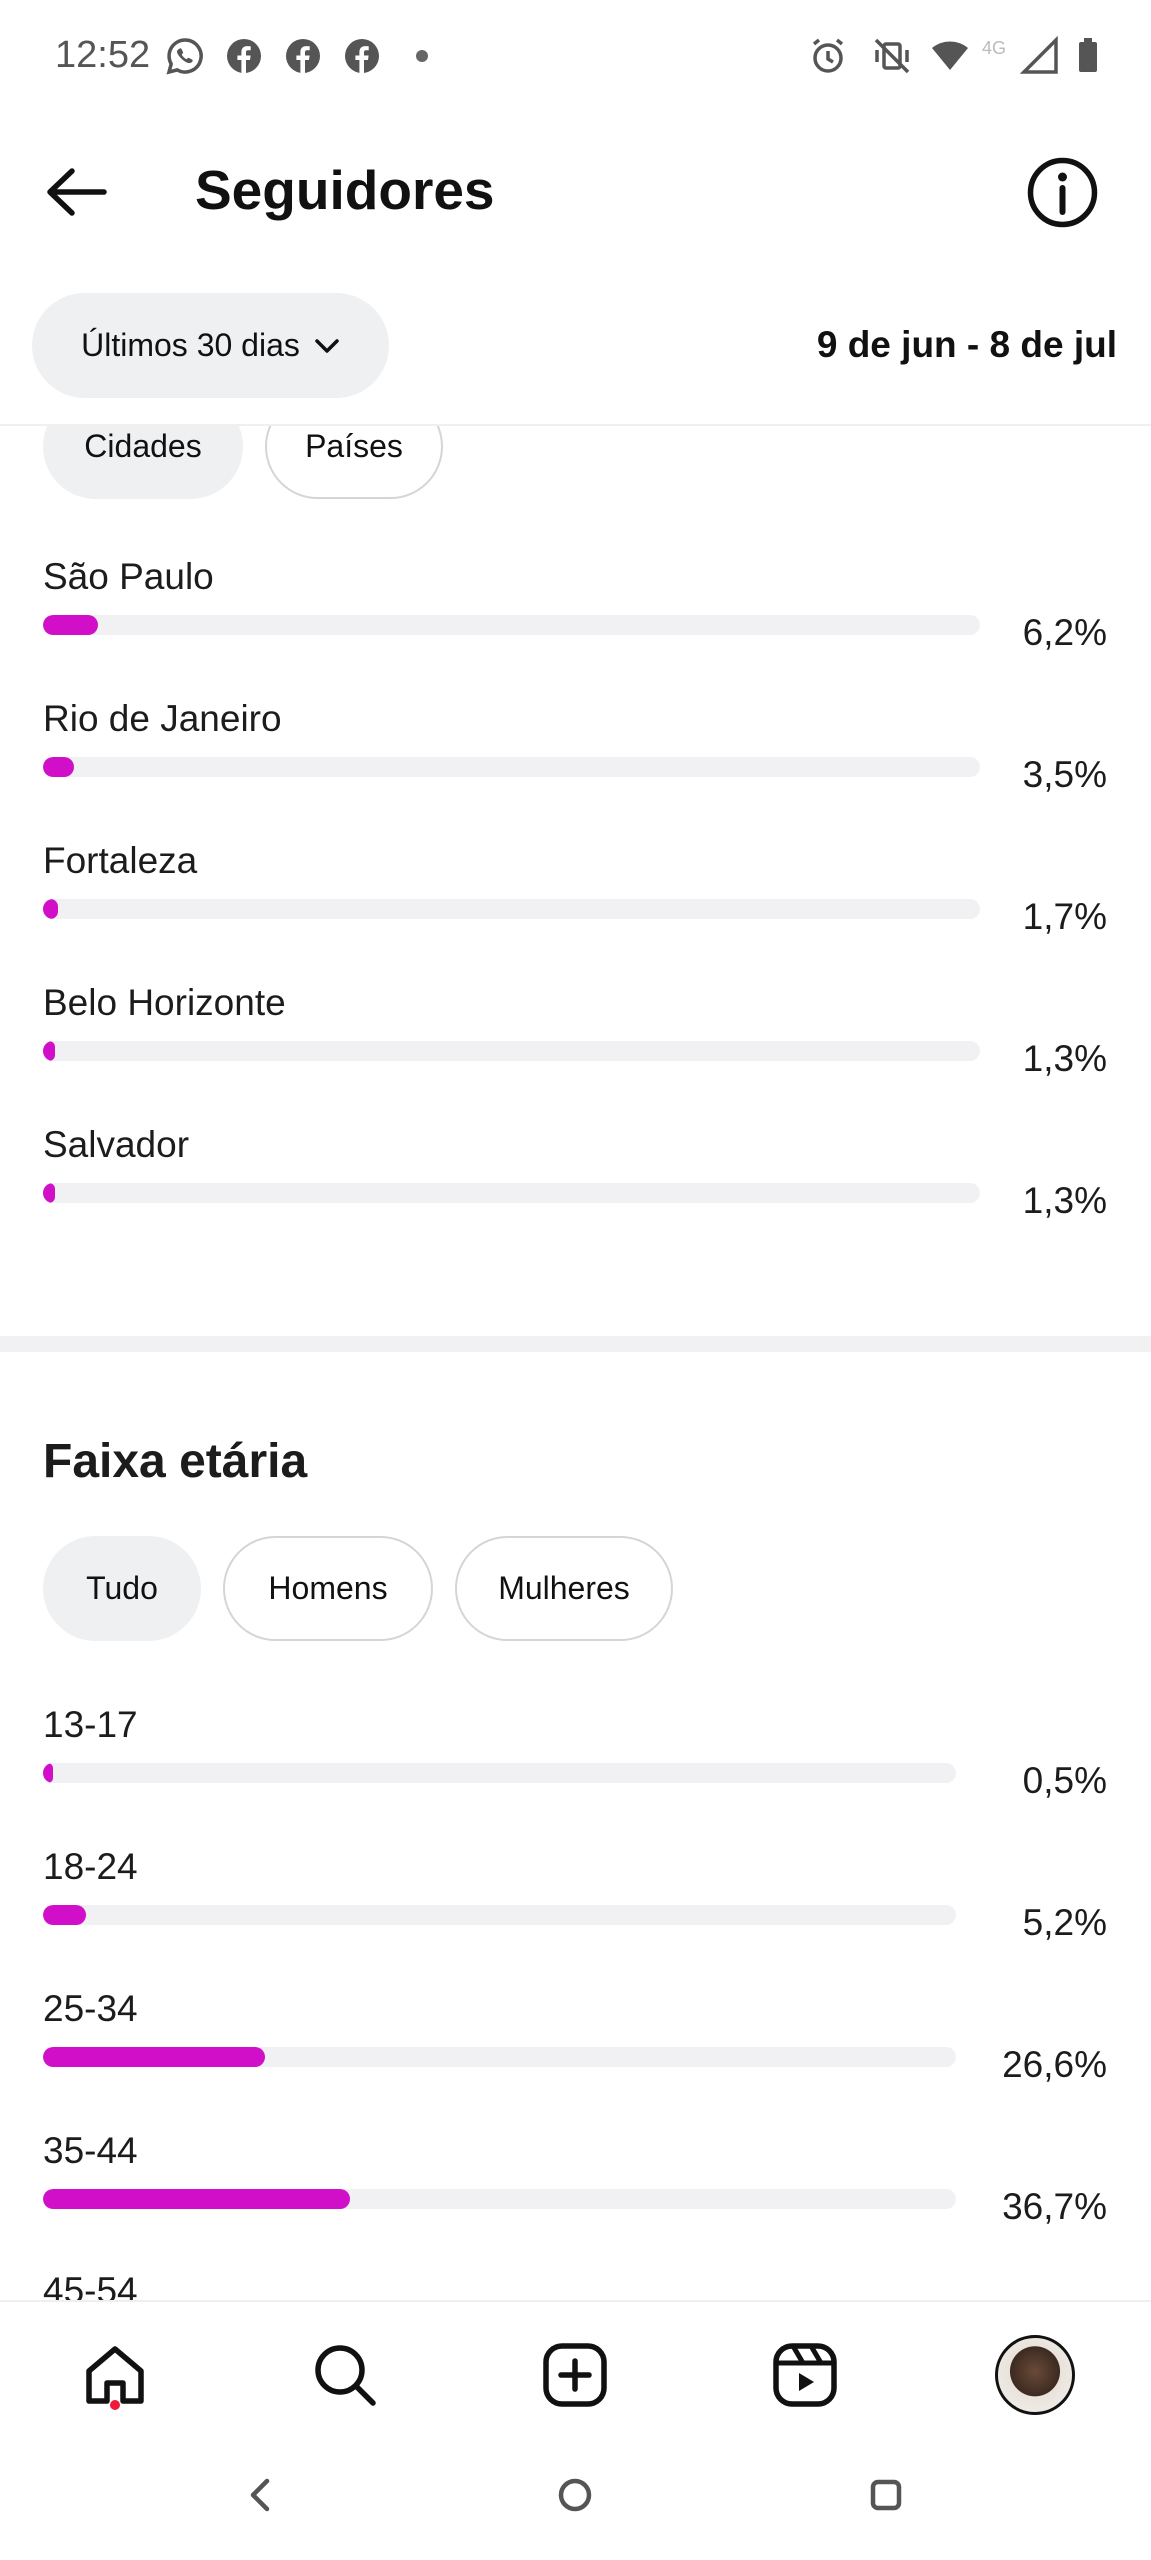 This screenshot has height=2560, width=1151. Describe the element at coordinates (1054, 2206) in the screenshot. I see `percent-value: 36,7%` at that location.